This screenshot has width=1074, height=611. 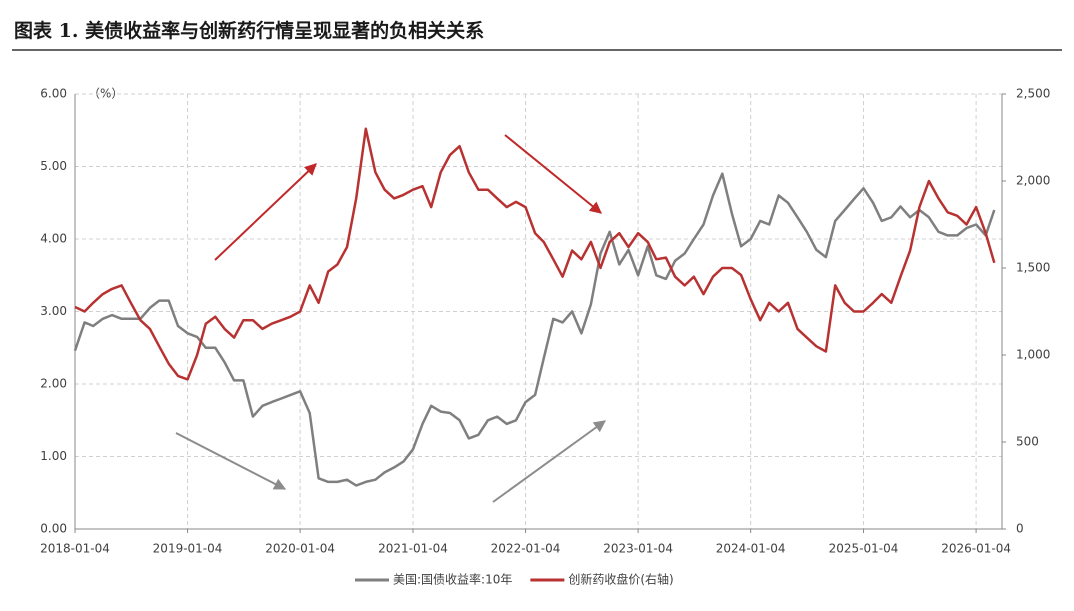 What do you see at coordinates (53, 239) in the screenshot?
I see `y-tick-label: 4.00` at bounding box center [53, 239].